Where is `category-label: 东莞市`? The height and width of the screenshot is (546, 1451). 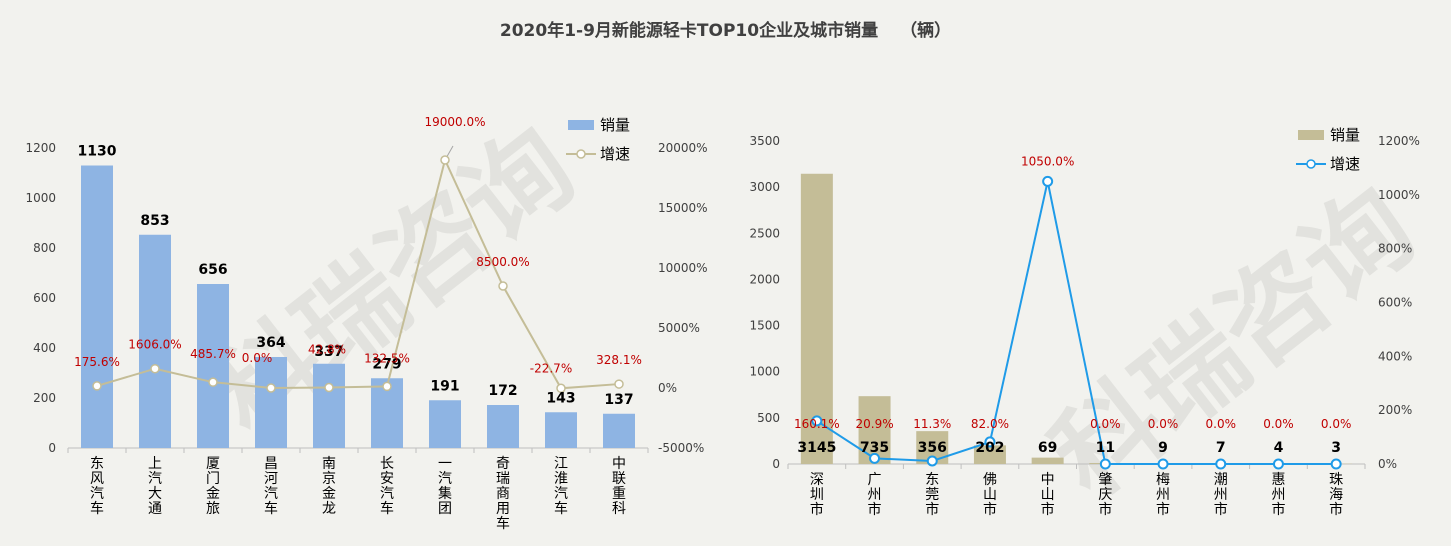
category-label: 东莞市 is located at coordinates (932, 495).